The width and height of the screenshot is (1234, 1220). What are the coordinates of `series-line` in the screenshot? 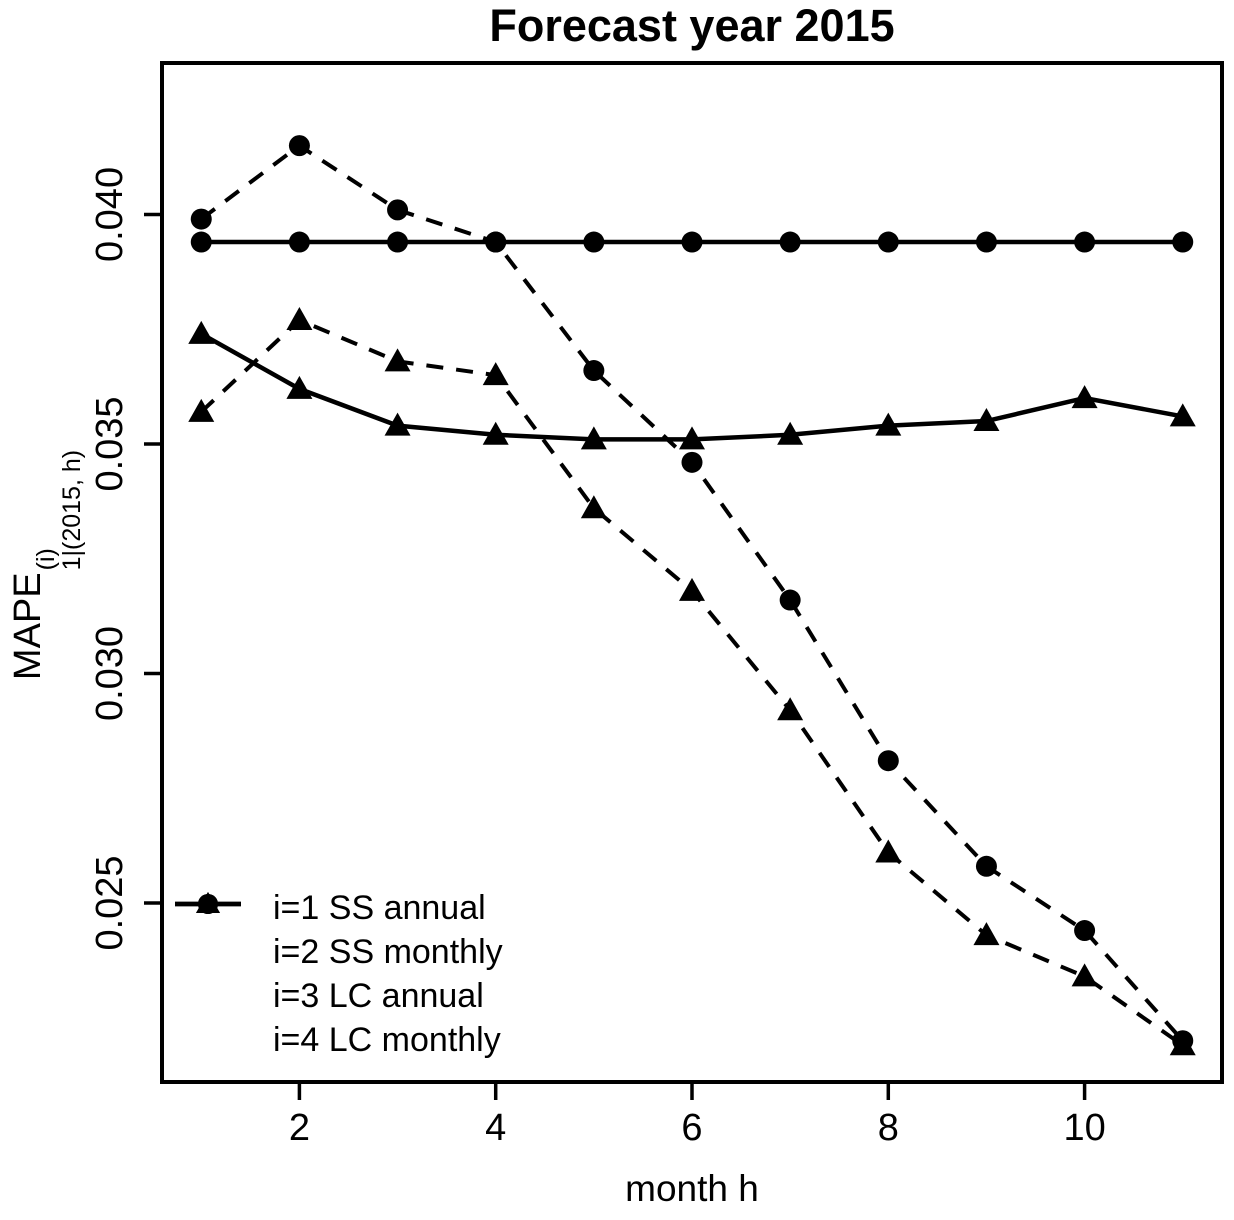 It's located at (692, 386).